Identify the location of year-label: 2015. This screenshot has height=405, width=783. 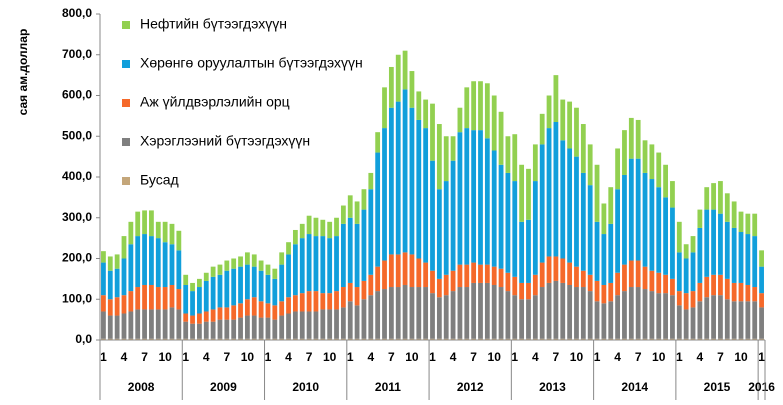
(717, 387).